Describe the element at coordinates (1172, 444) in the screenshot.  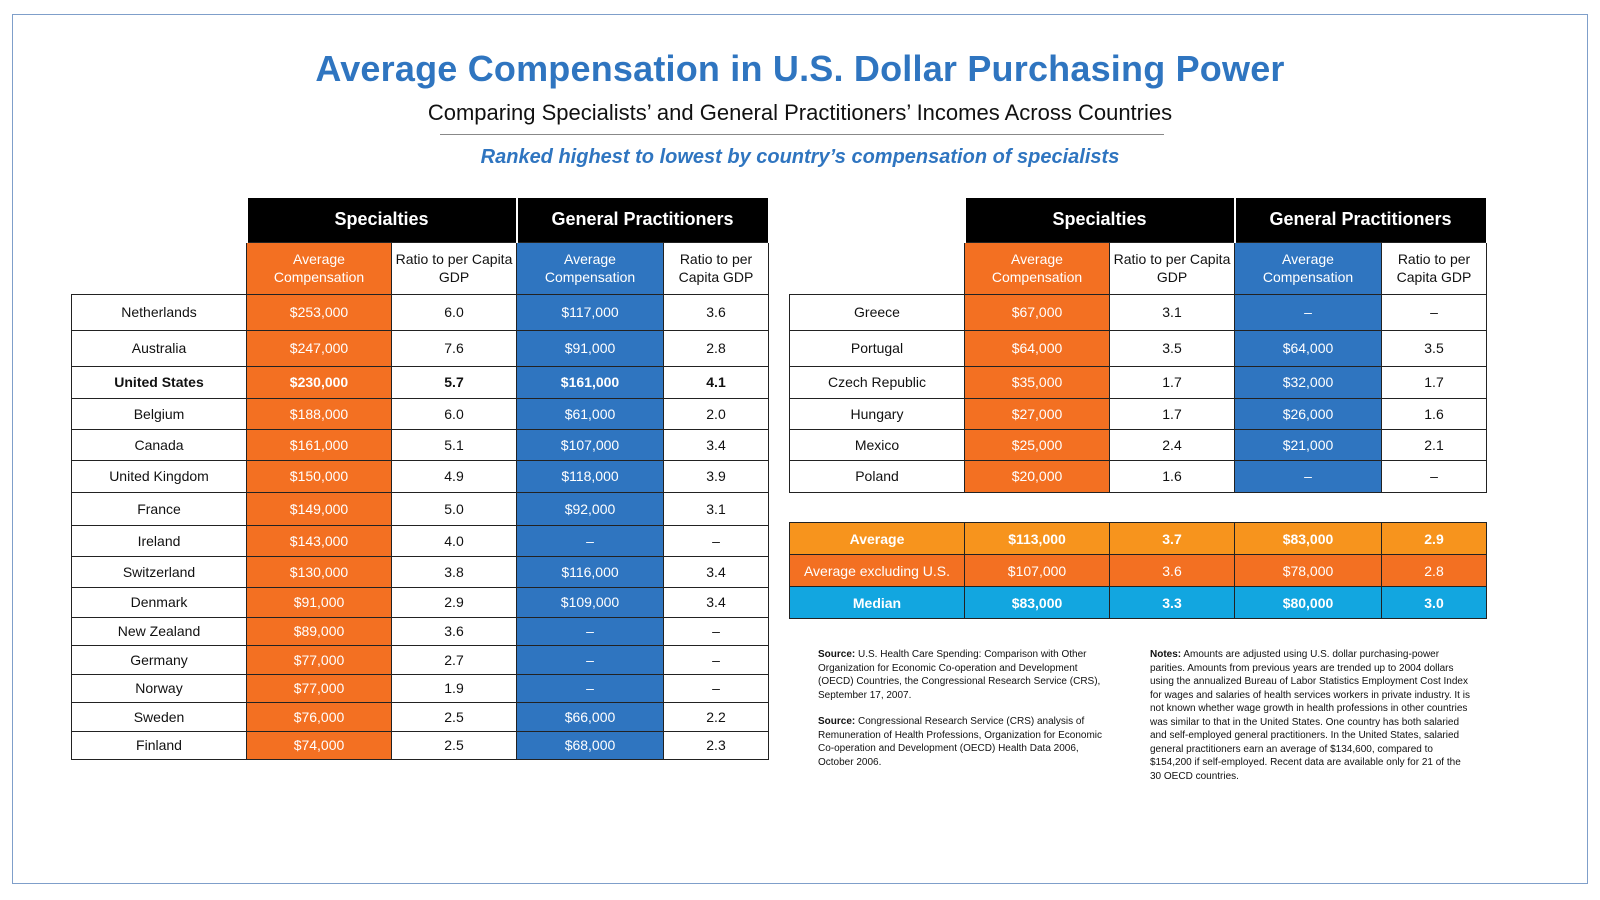
I see `spec-ratio: 2.4` at that location.